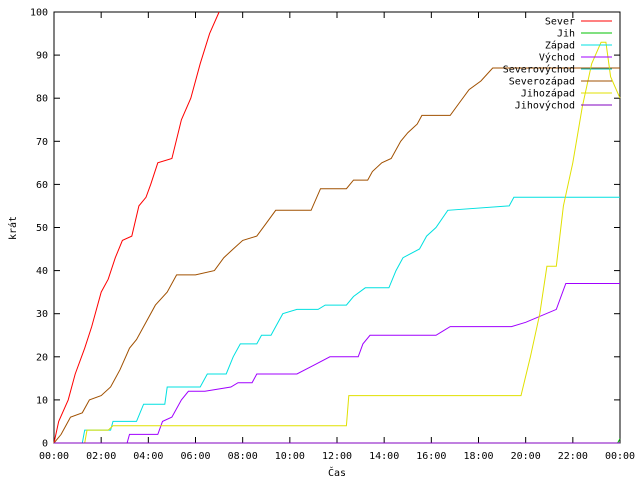 The width and height of the screenshot is (640, 480). I want to click on y-tick-label: 80, so click(42, 99).